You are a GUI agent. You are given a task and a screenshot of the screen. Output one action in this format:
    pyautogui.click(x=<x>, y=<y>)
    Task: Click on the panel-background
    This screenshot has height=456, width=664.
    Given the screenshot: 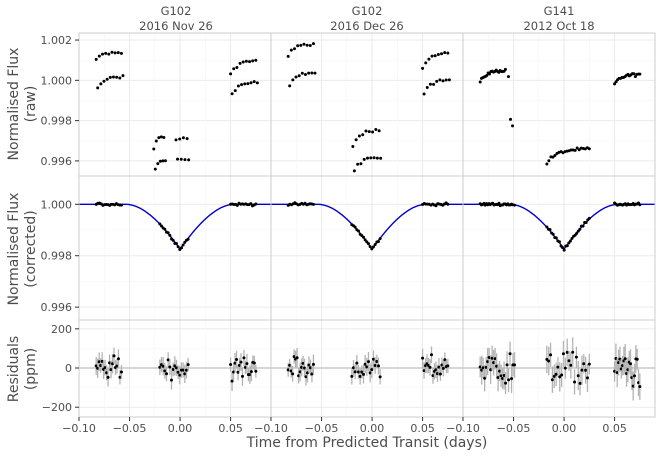 What is the action you would take?
    pyautogui.click(x=367, y=248)
    